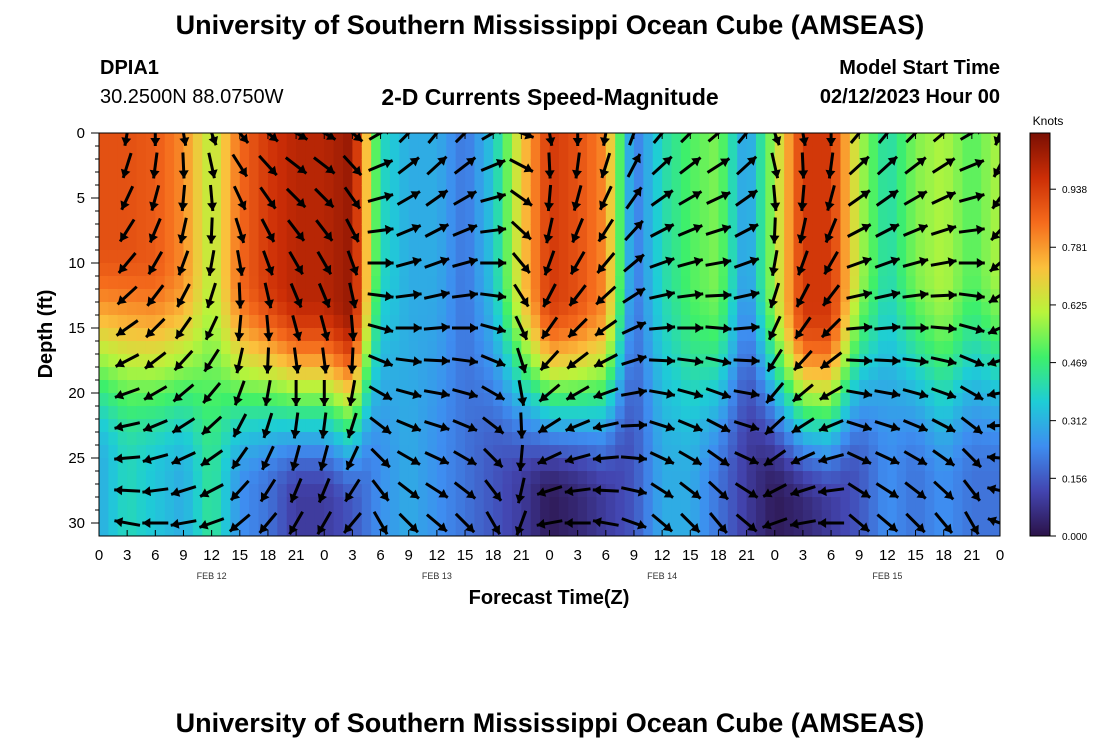  What do you see at coordinates (81, 133) in the screenshot?
I see `y-tick-label: 0` at bounding box center [81, 133].